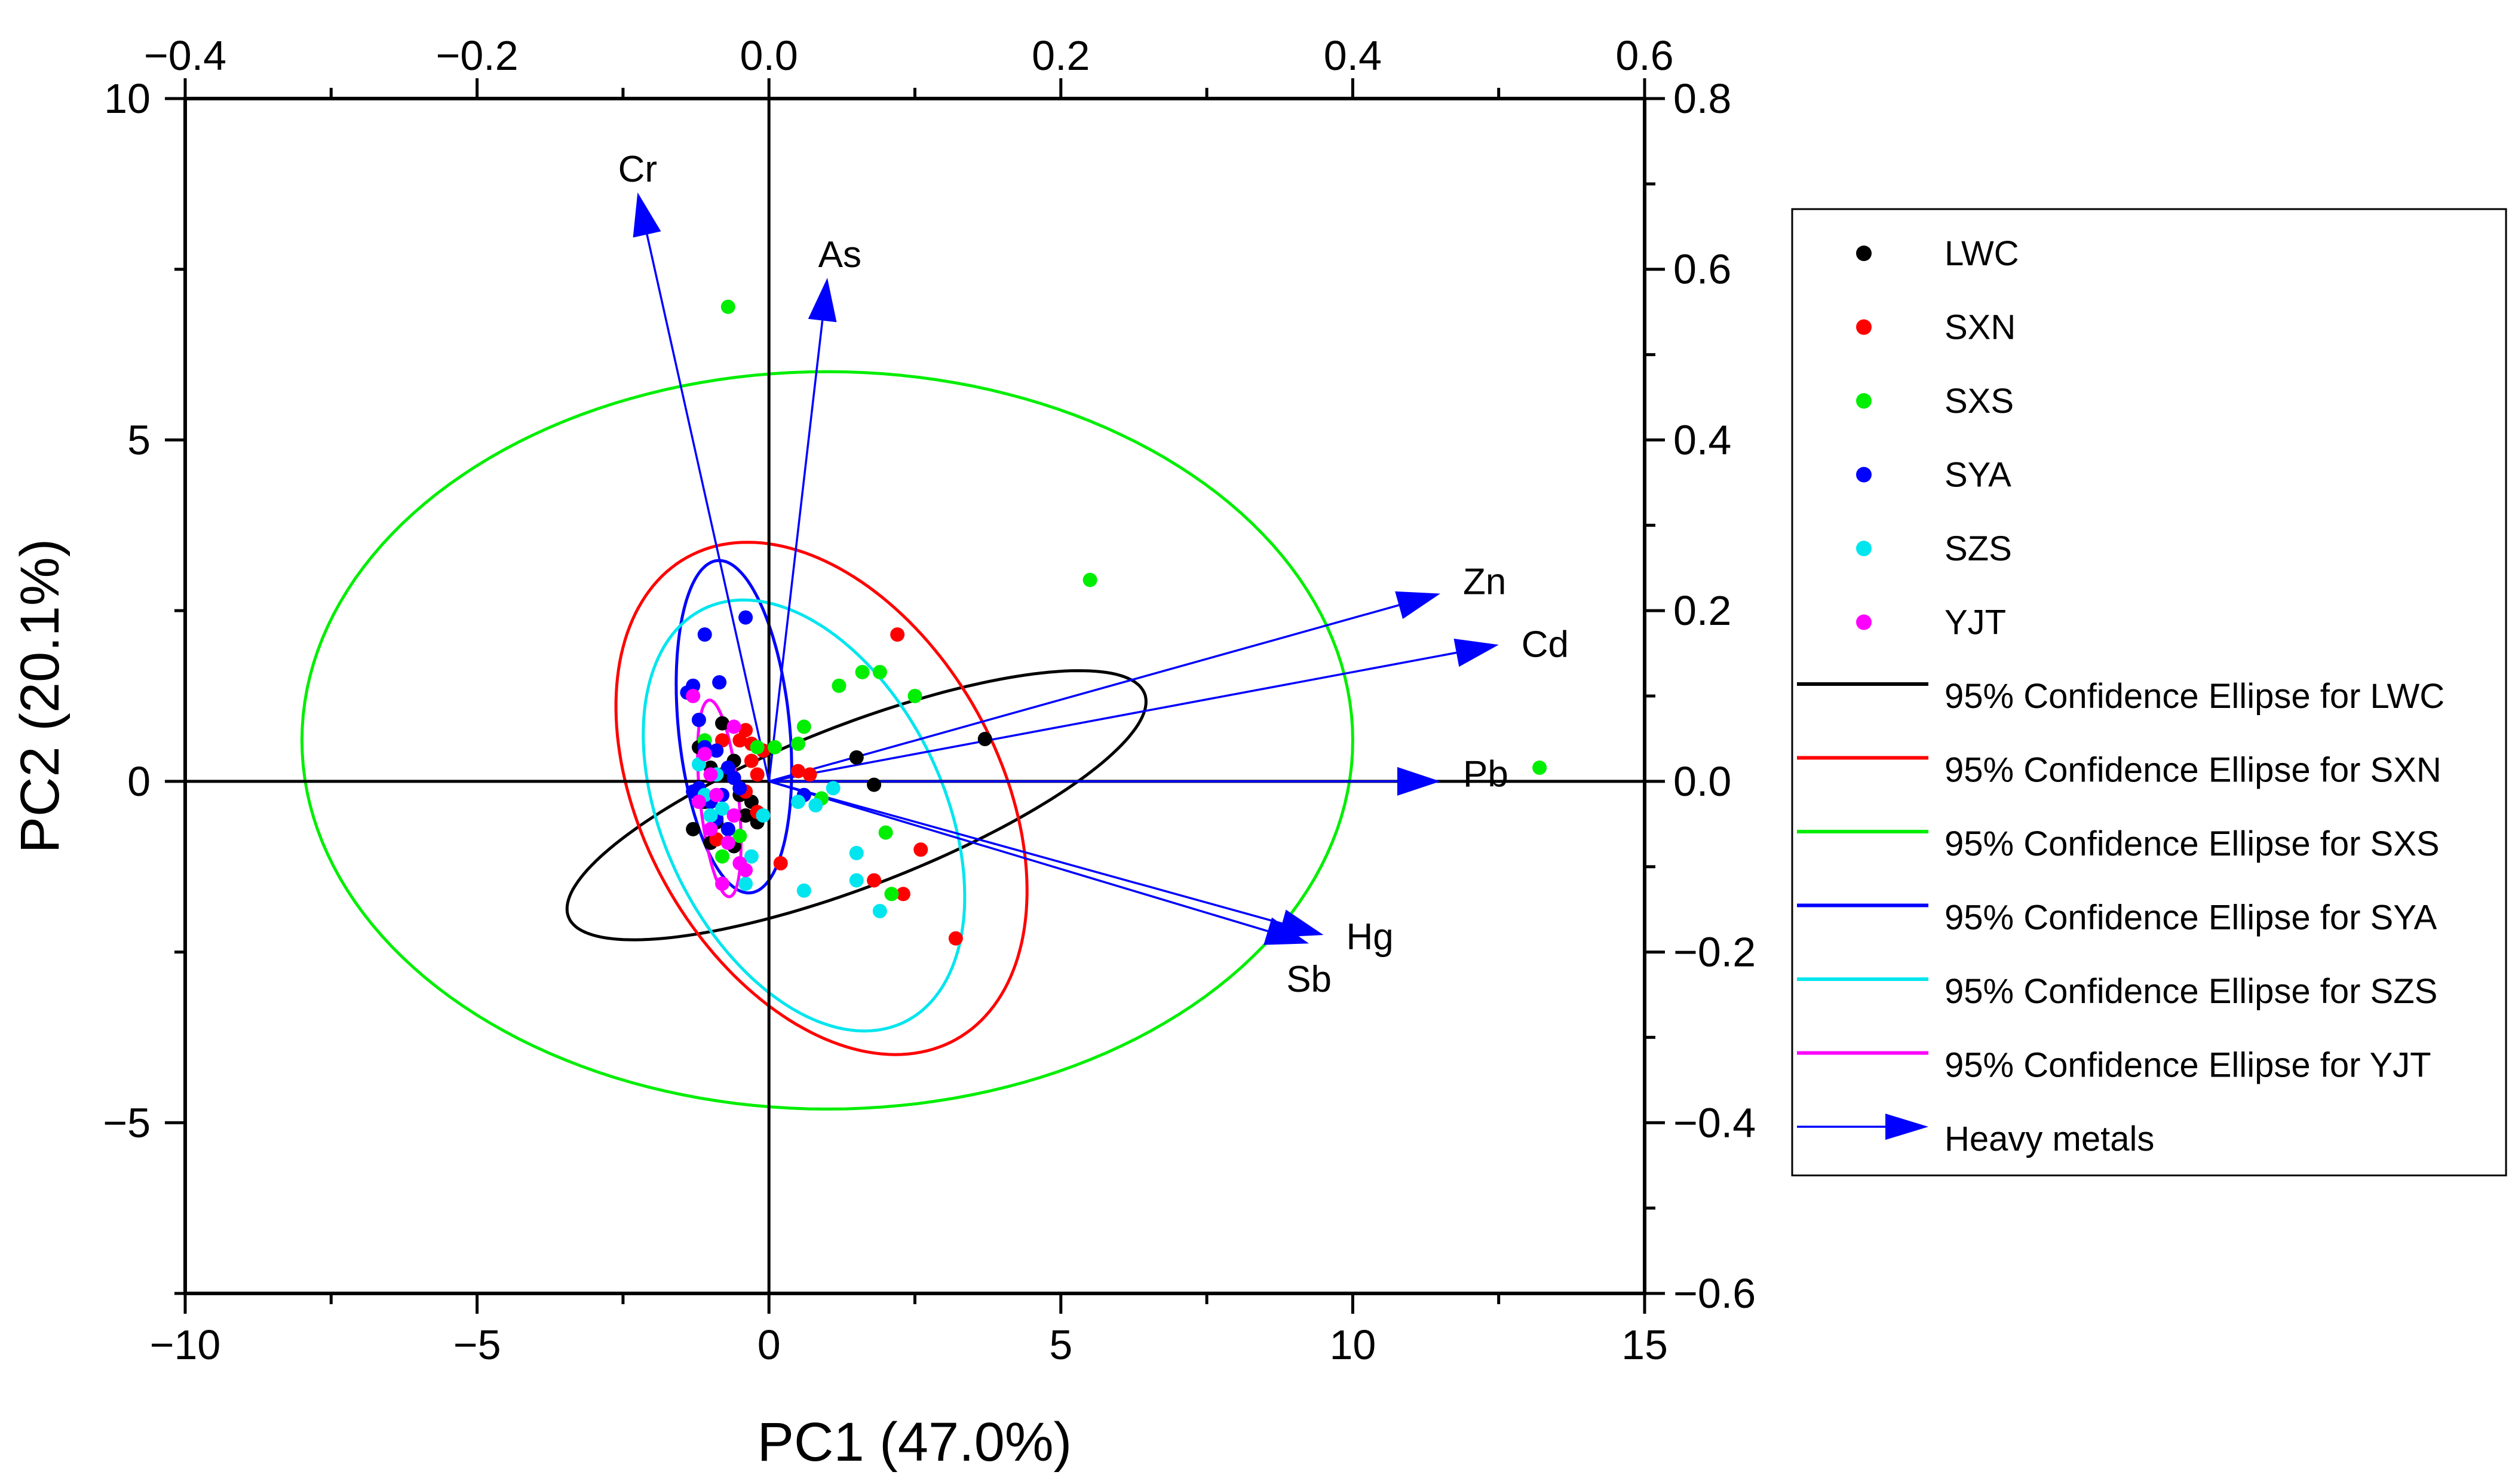 This screenshot has height=1484, width=2518. I want to click on legend-marker-sxn, so click(1864, 327).